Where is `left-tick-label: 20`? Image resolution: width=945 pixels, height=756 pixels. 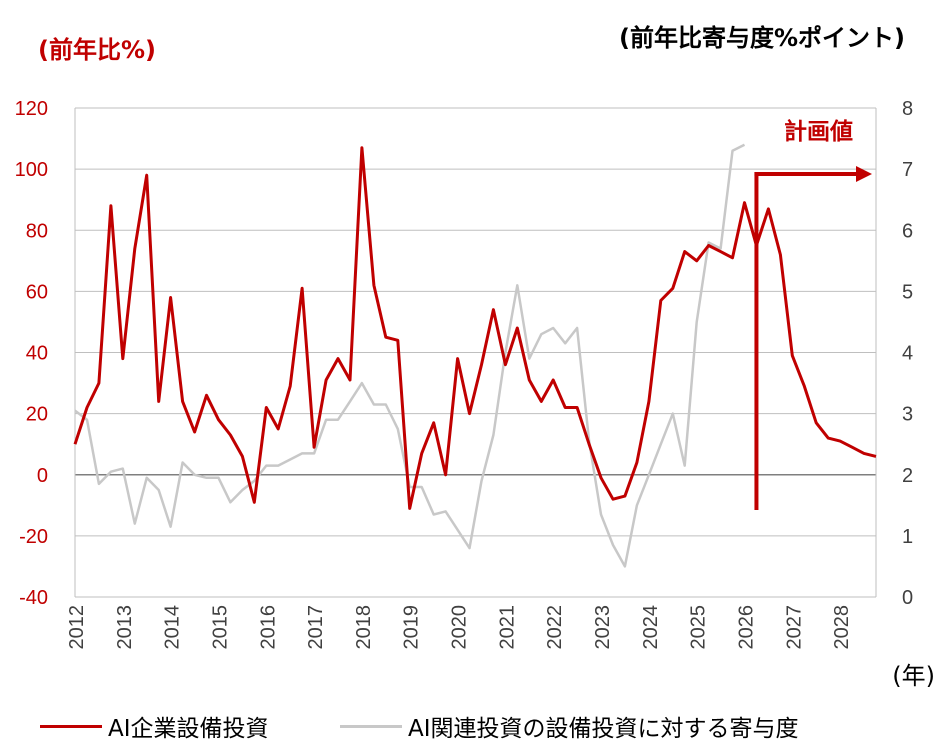
left-tick-label: 20 is located at coordinates (37, 415).